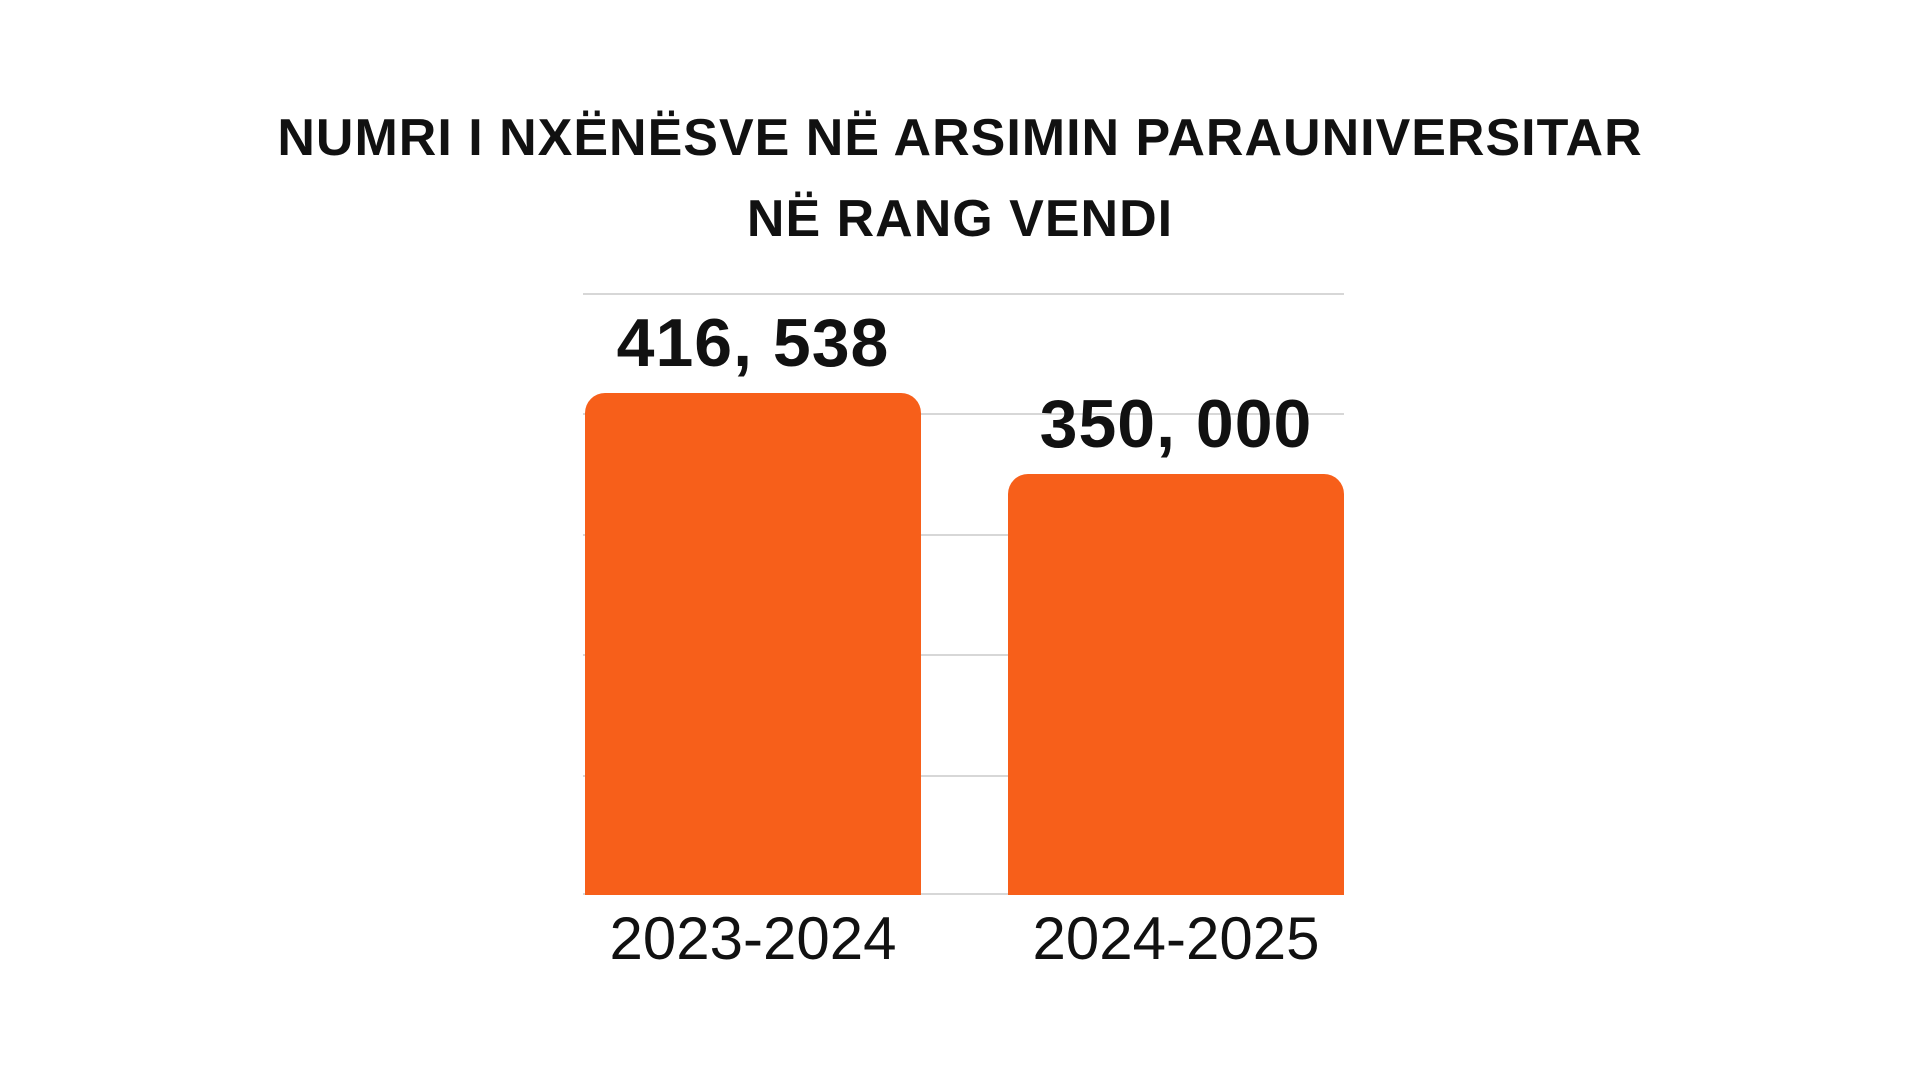 This screenshot has width=1920, height=1080. Describe the element at coordinates (960, 219) in the screenshot. I see `chart-title-line-2: NË RANG VENDI` at that location.